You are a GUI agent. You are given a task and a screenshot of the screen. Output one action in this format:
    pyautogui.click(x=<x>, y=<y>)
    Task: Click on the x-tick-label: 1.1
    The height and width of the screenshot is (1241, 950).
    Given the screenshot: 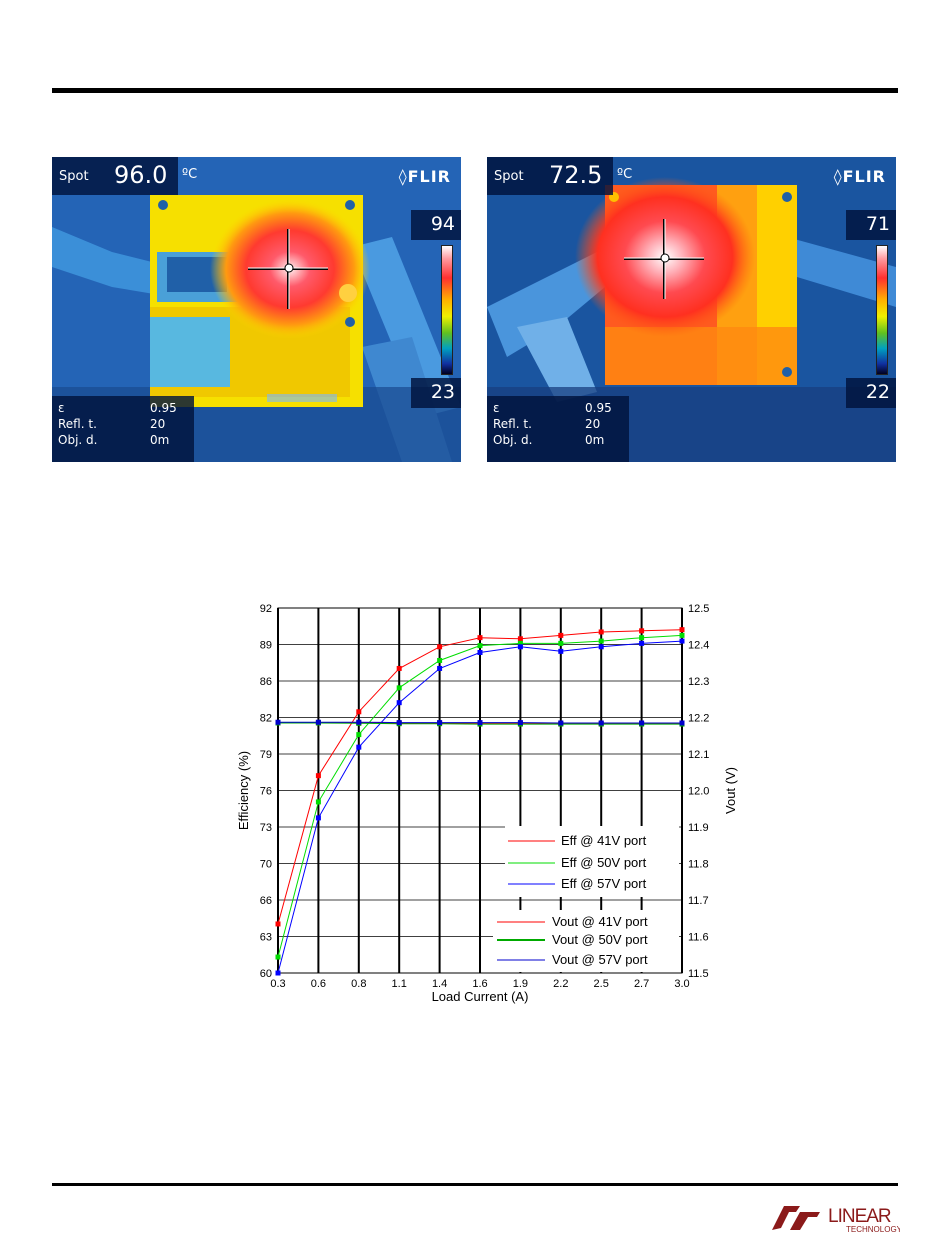 What is the action you would take?
    pyautogui.click(x=399, y=984)
    